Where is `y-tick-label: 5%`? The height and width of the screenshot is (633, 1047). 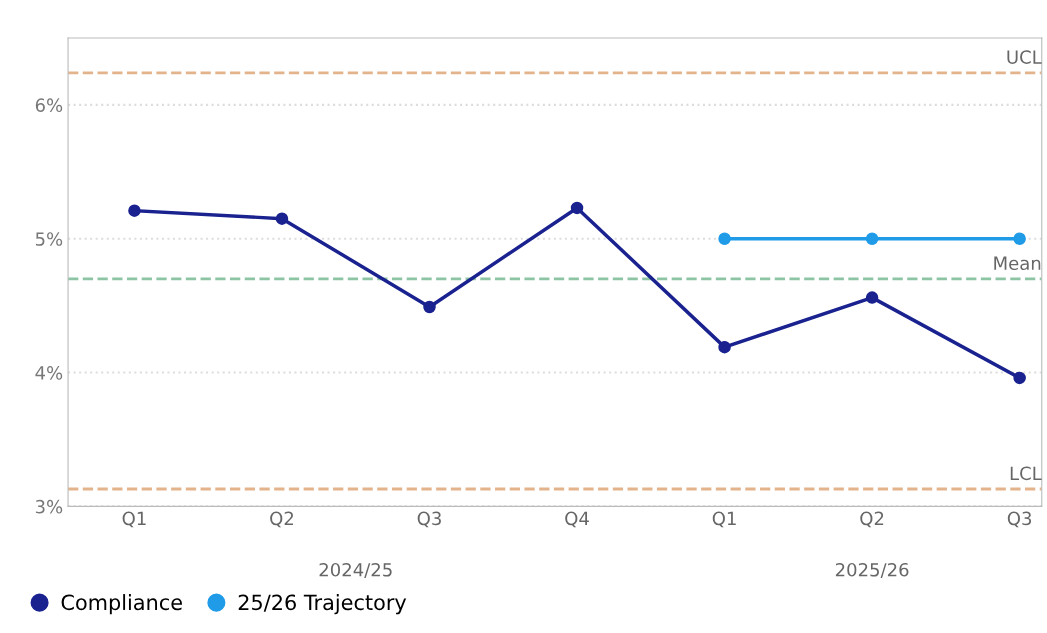 y-tick-label: 5% is located at coordinates (49, 239).